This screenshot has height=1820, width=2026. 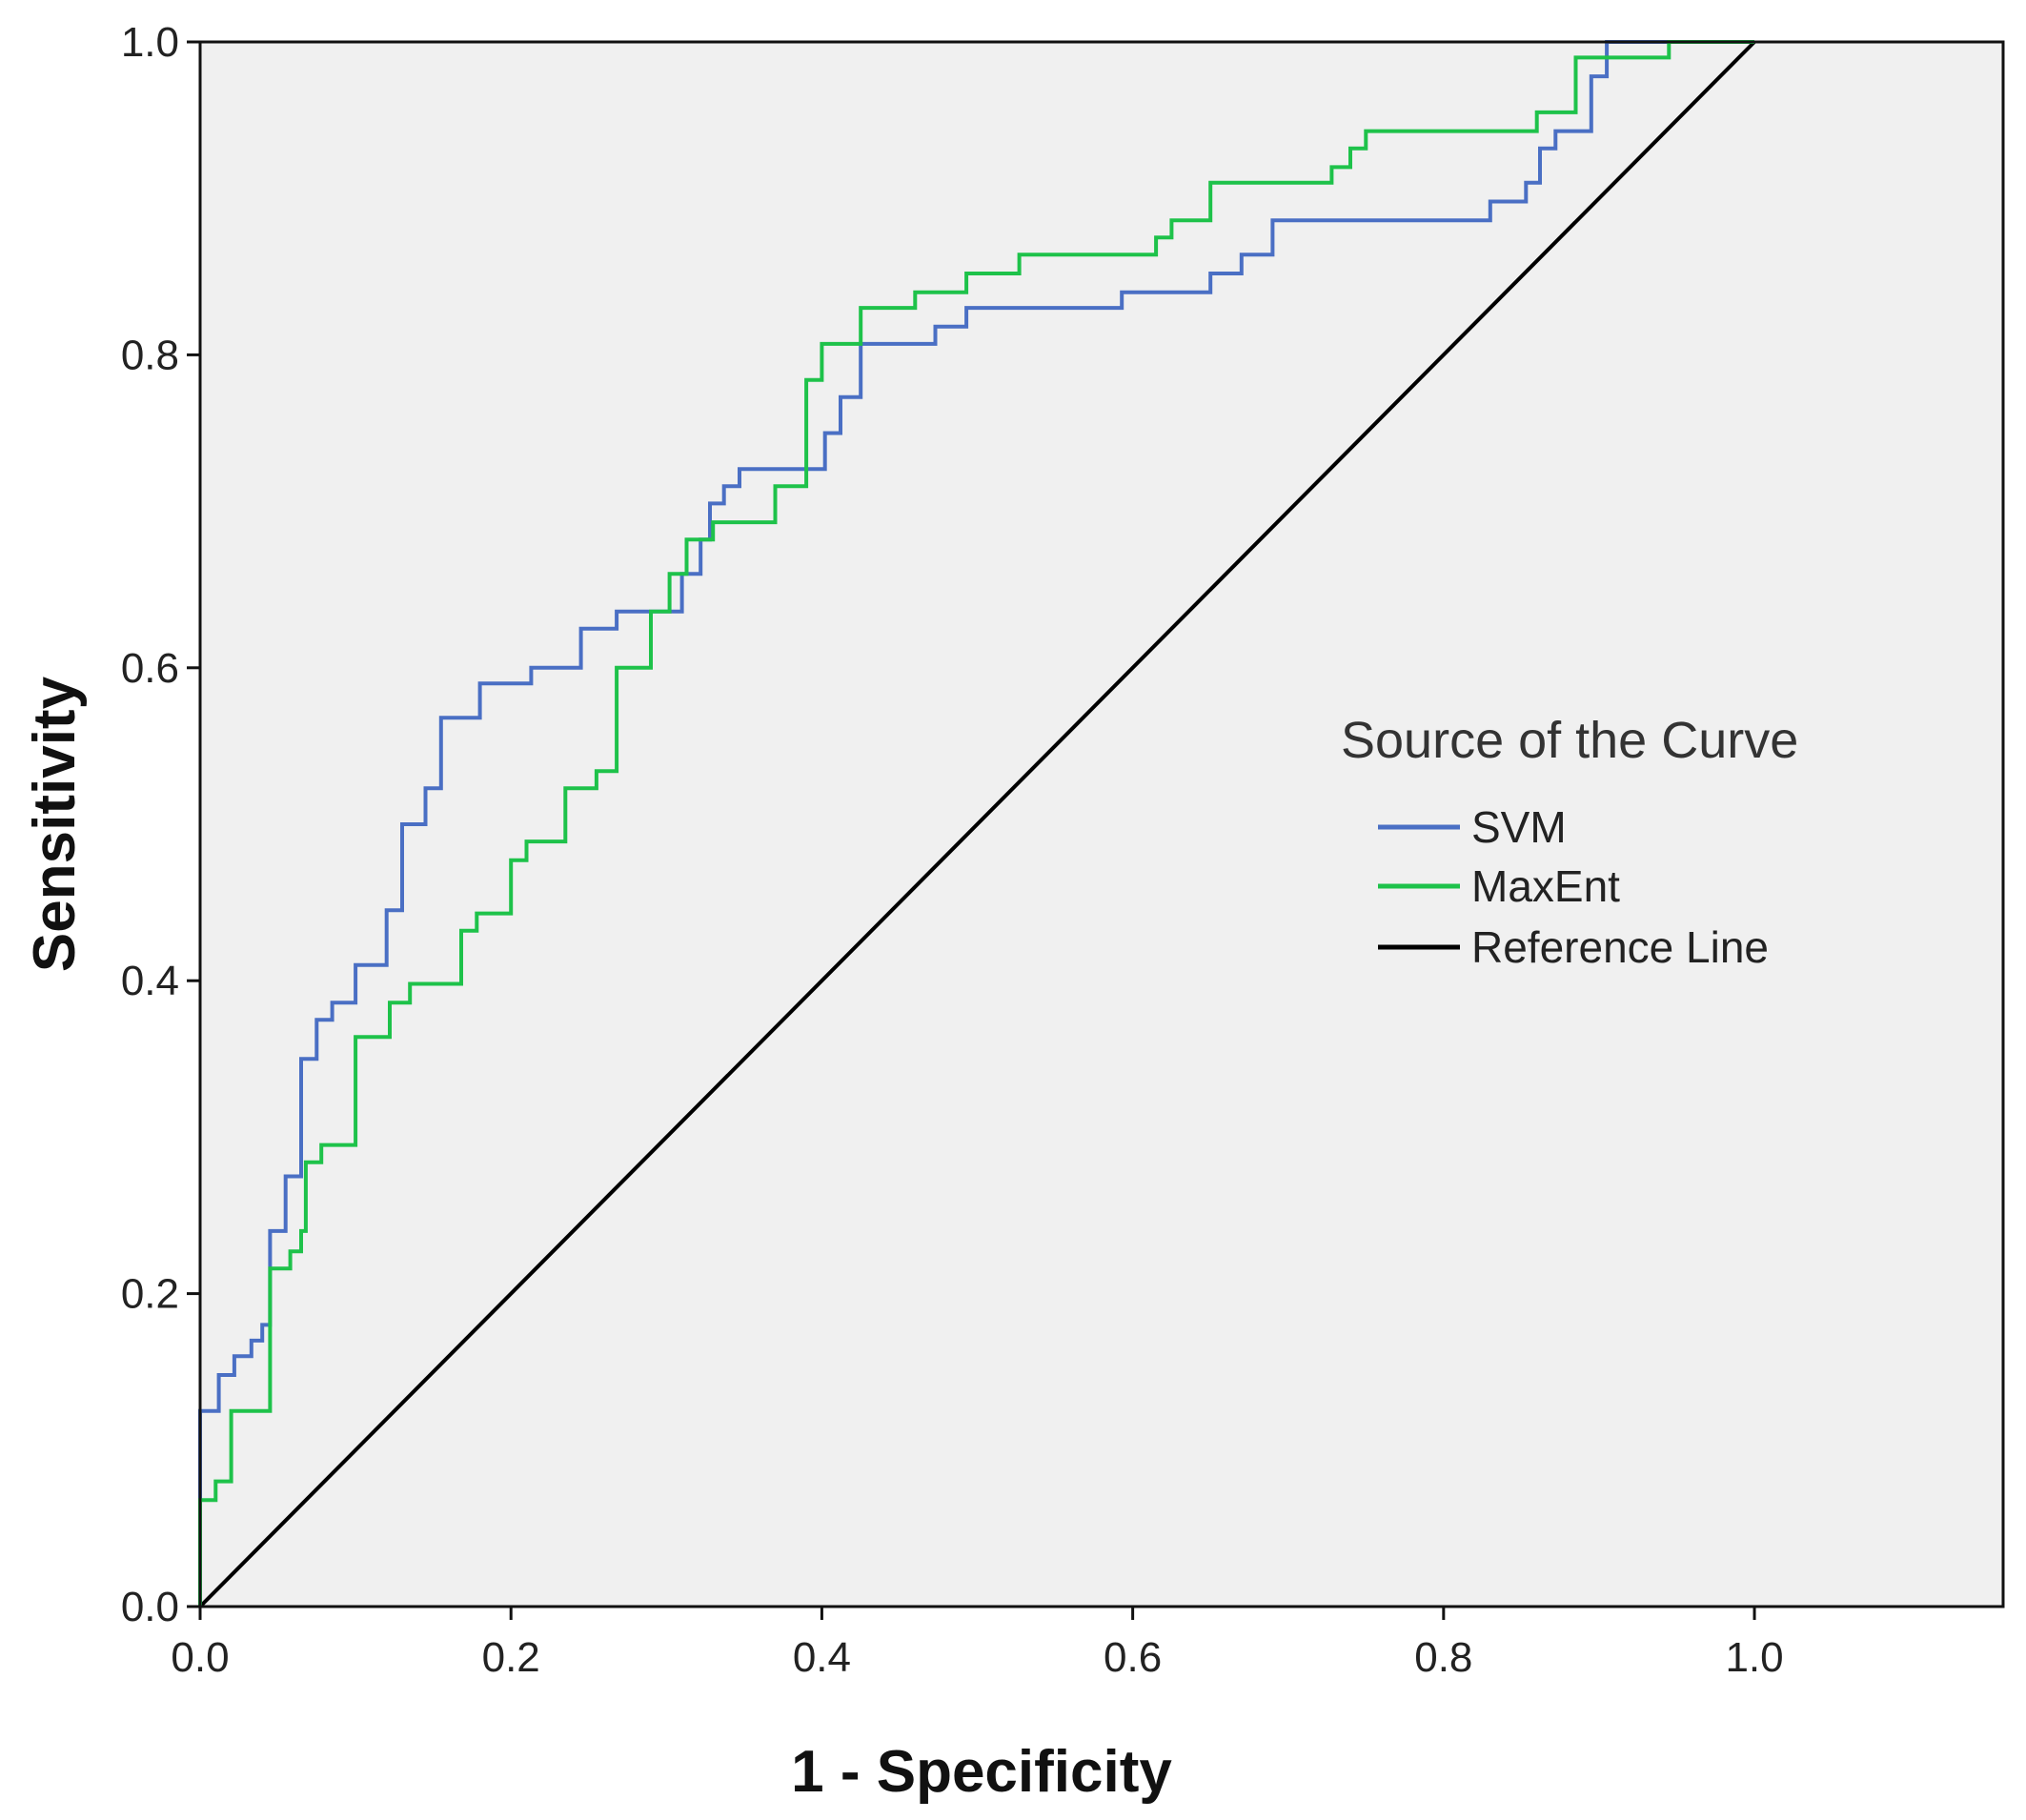 What do you see at coordinates (1443, 1657) in the screenshot?
I see `x-tick-label: 0.8` at bounding box center [1443, 1657].